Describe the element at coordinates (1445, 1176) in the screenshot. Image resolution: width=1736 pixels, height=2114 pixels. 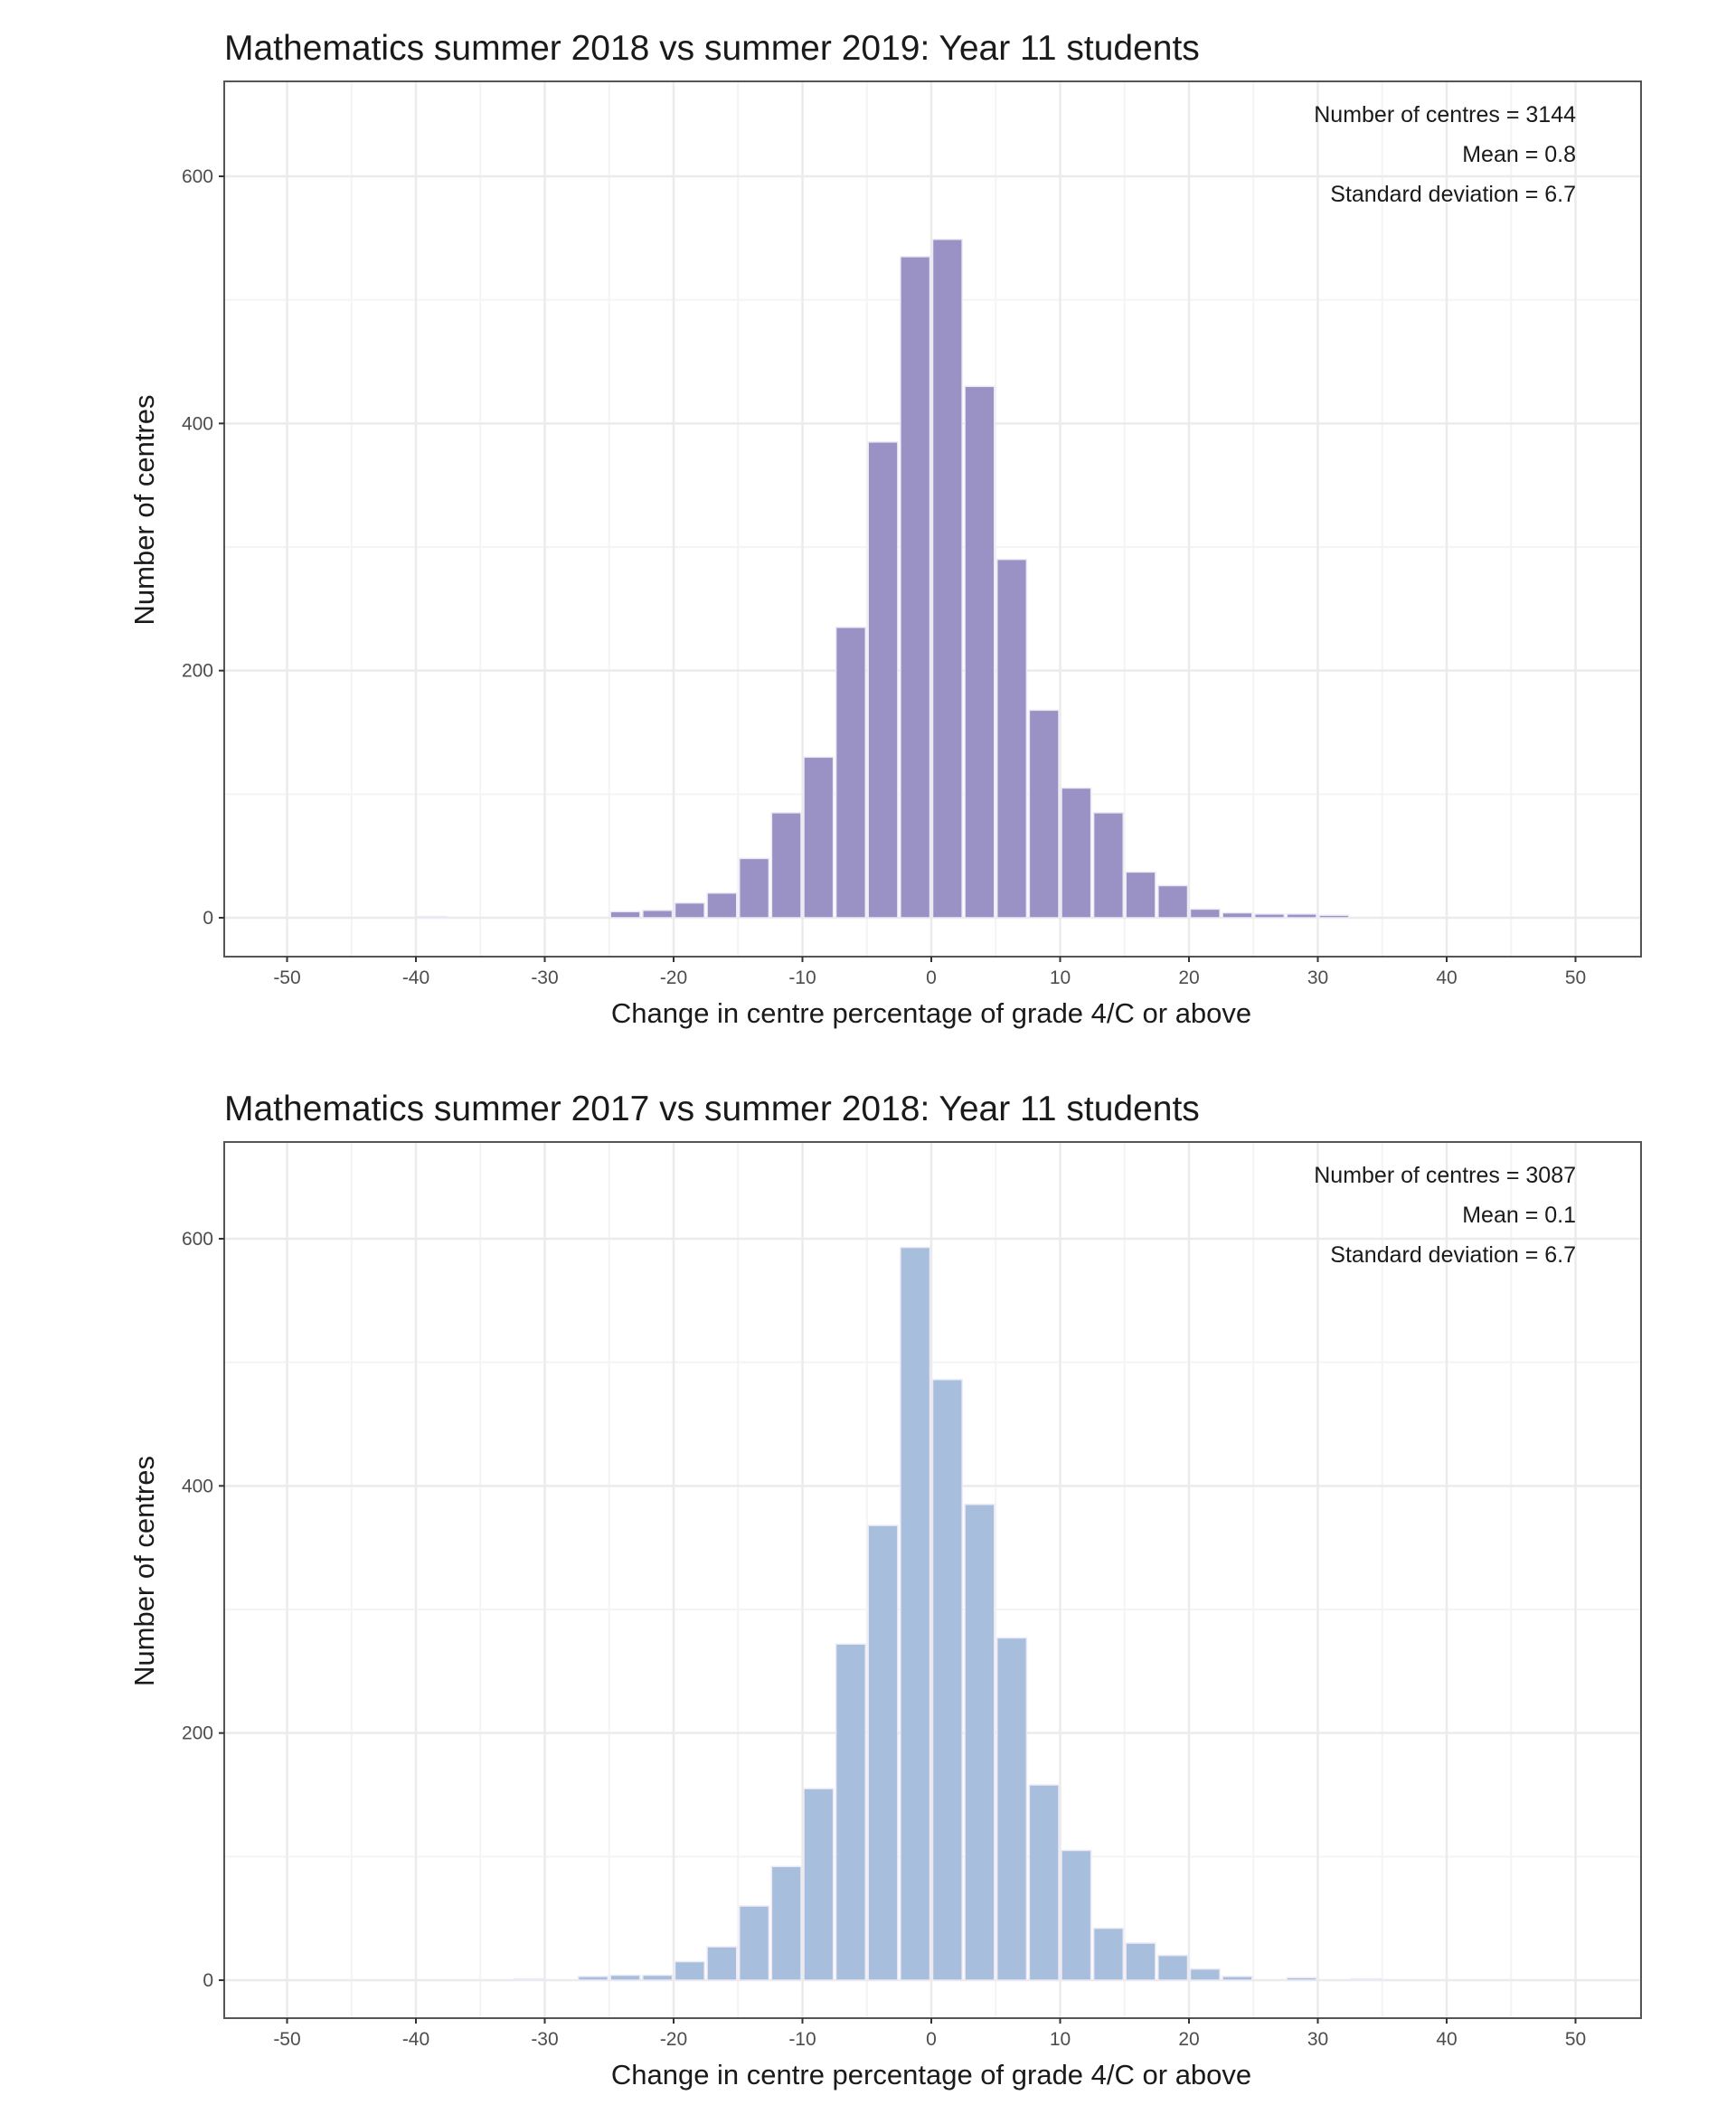
I see `stats-annotation: Number of centres = 3087` at that location.